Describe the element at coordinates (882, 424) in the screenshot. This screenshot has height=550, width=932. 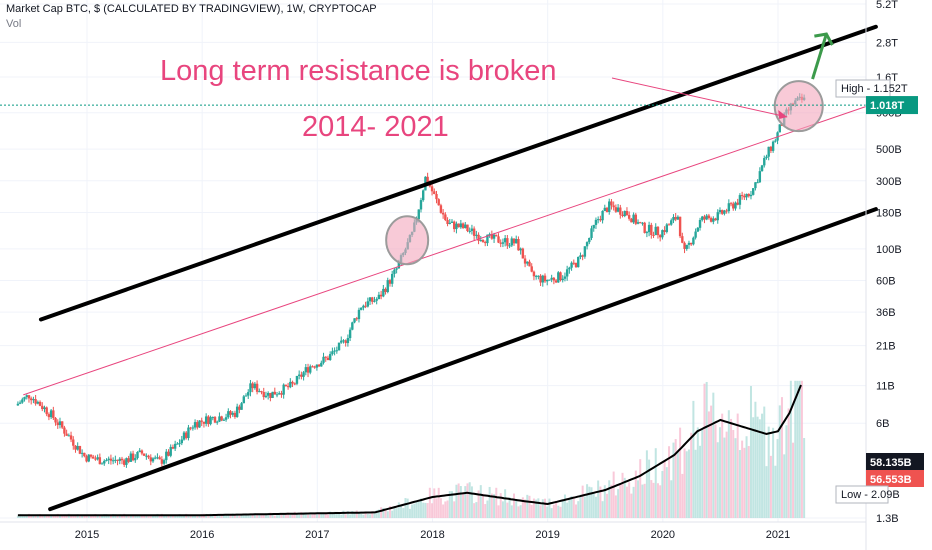
I see `y-tick-label: 6B` at that location.